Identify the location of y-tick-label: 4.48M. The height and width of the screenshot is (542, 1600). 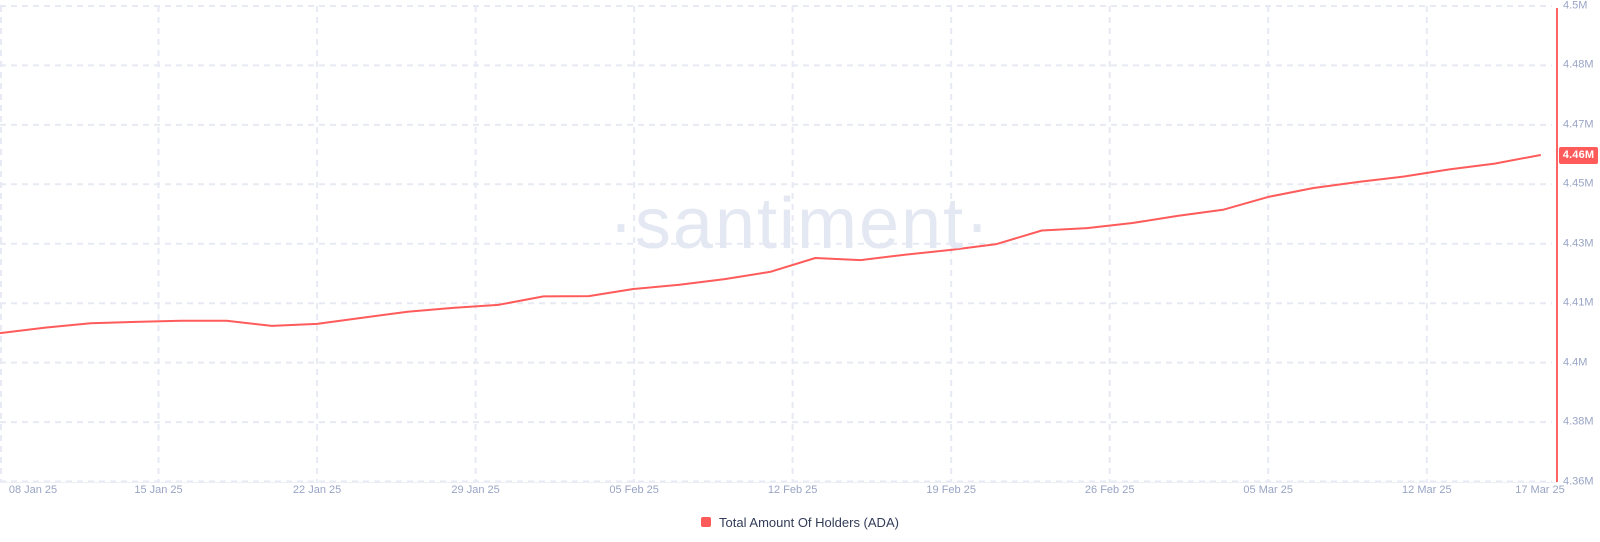
(1578, 64).